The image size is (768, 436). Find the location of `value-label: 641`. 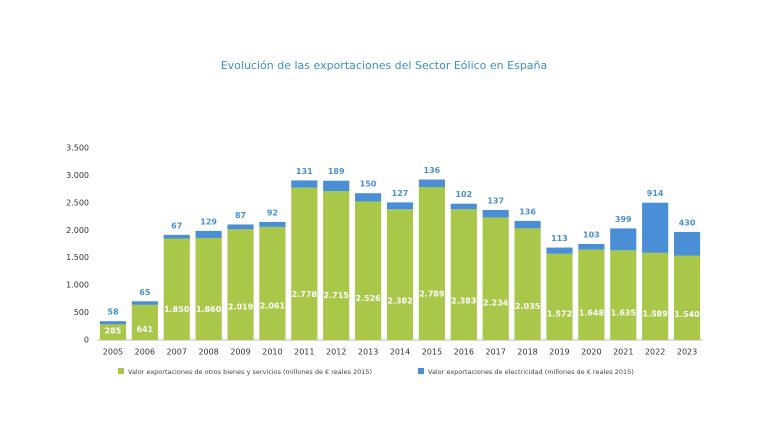

value-label: 641 is located at coordinates (144, 329).